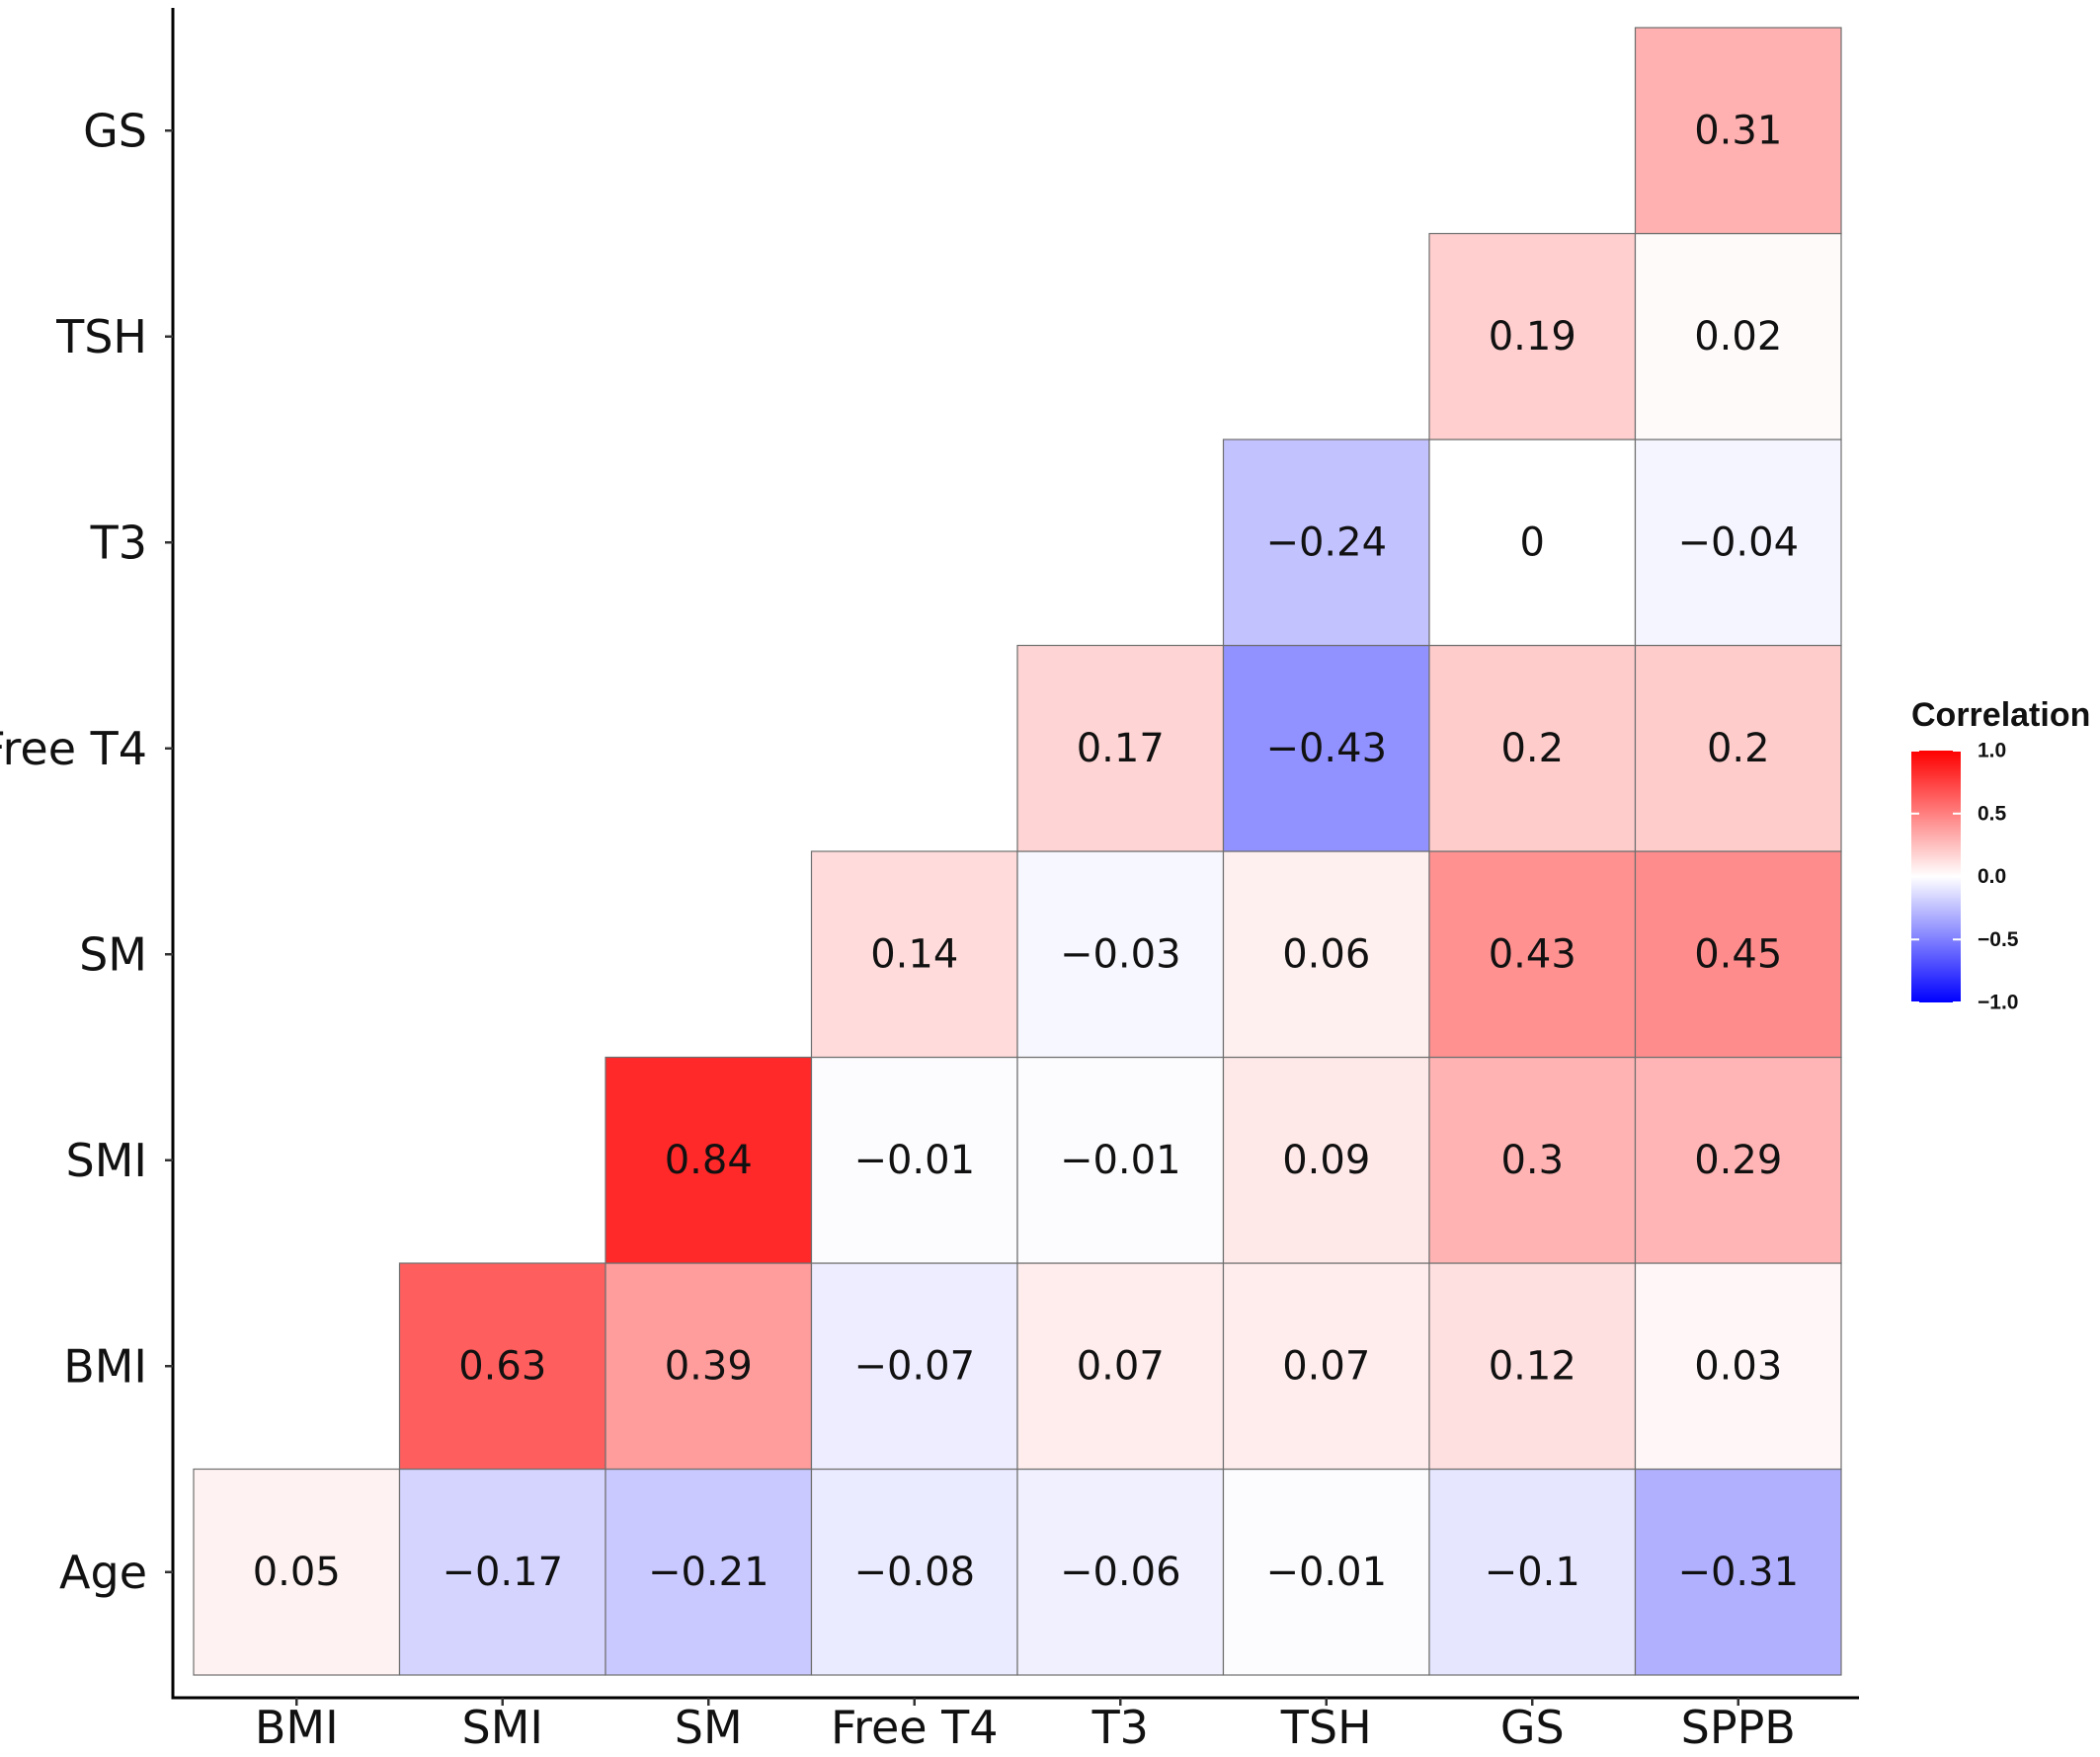 Image resolution: width=2100 pixels, height=1757 pixels. I want to click on cell-gs-sppb: 0.31, so click(1738, 131).